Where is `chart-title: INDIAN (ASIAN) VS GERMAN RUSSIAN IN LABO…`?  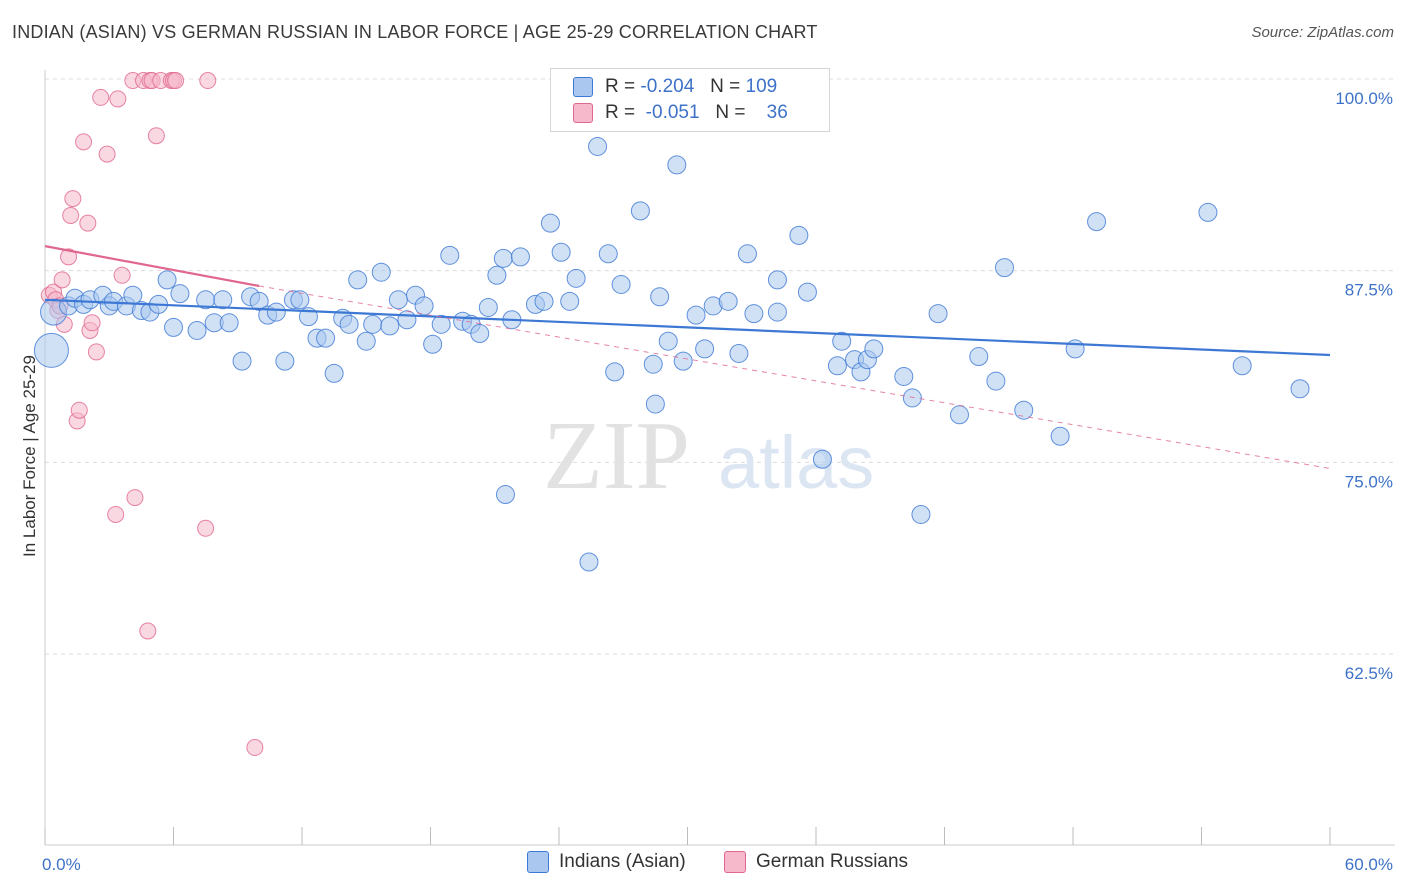
chart-title: INDIAN (ASIAN) VS GERMAN RUSSIAN IN LABO… is located at coordinates (415, 32).